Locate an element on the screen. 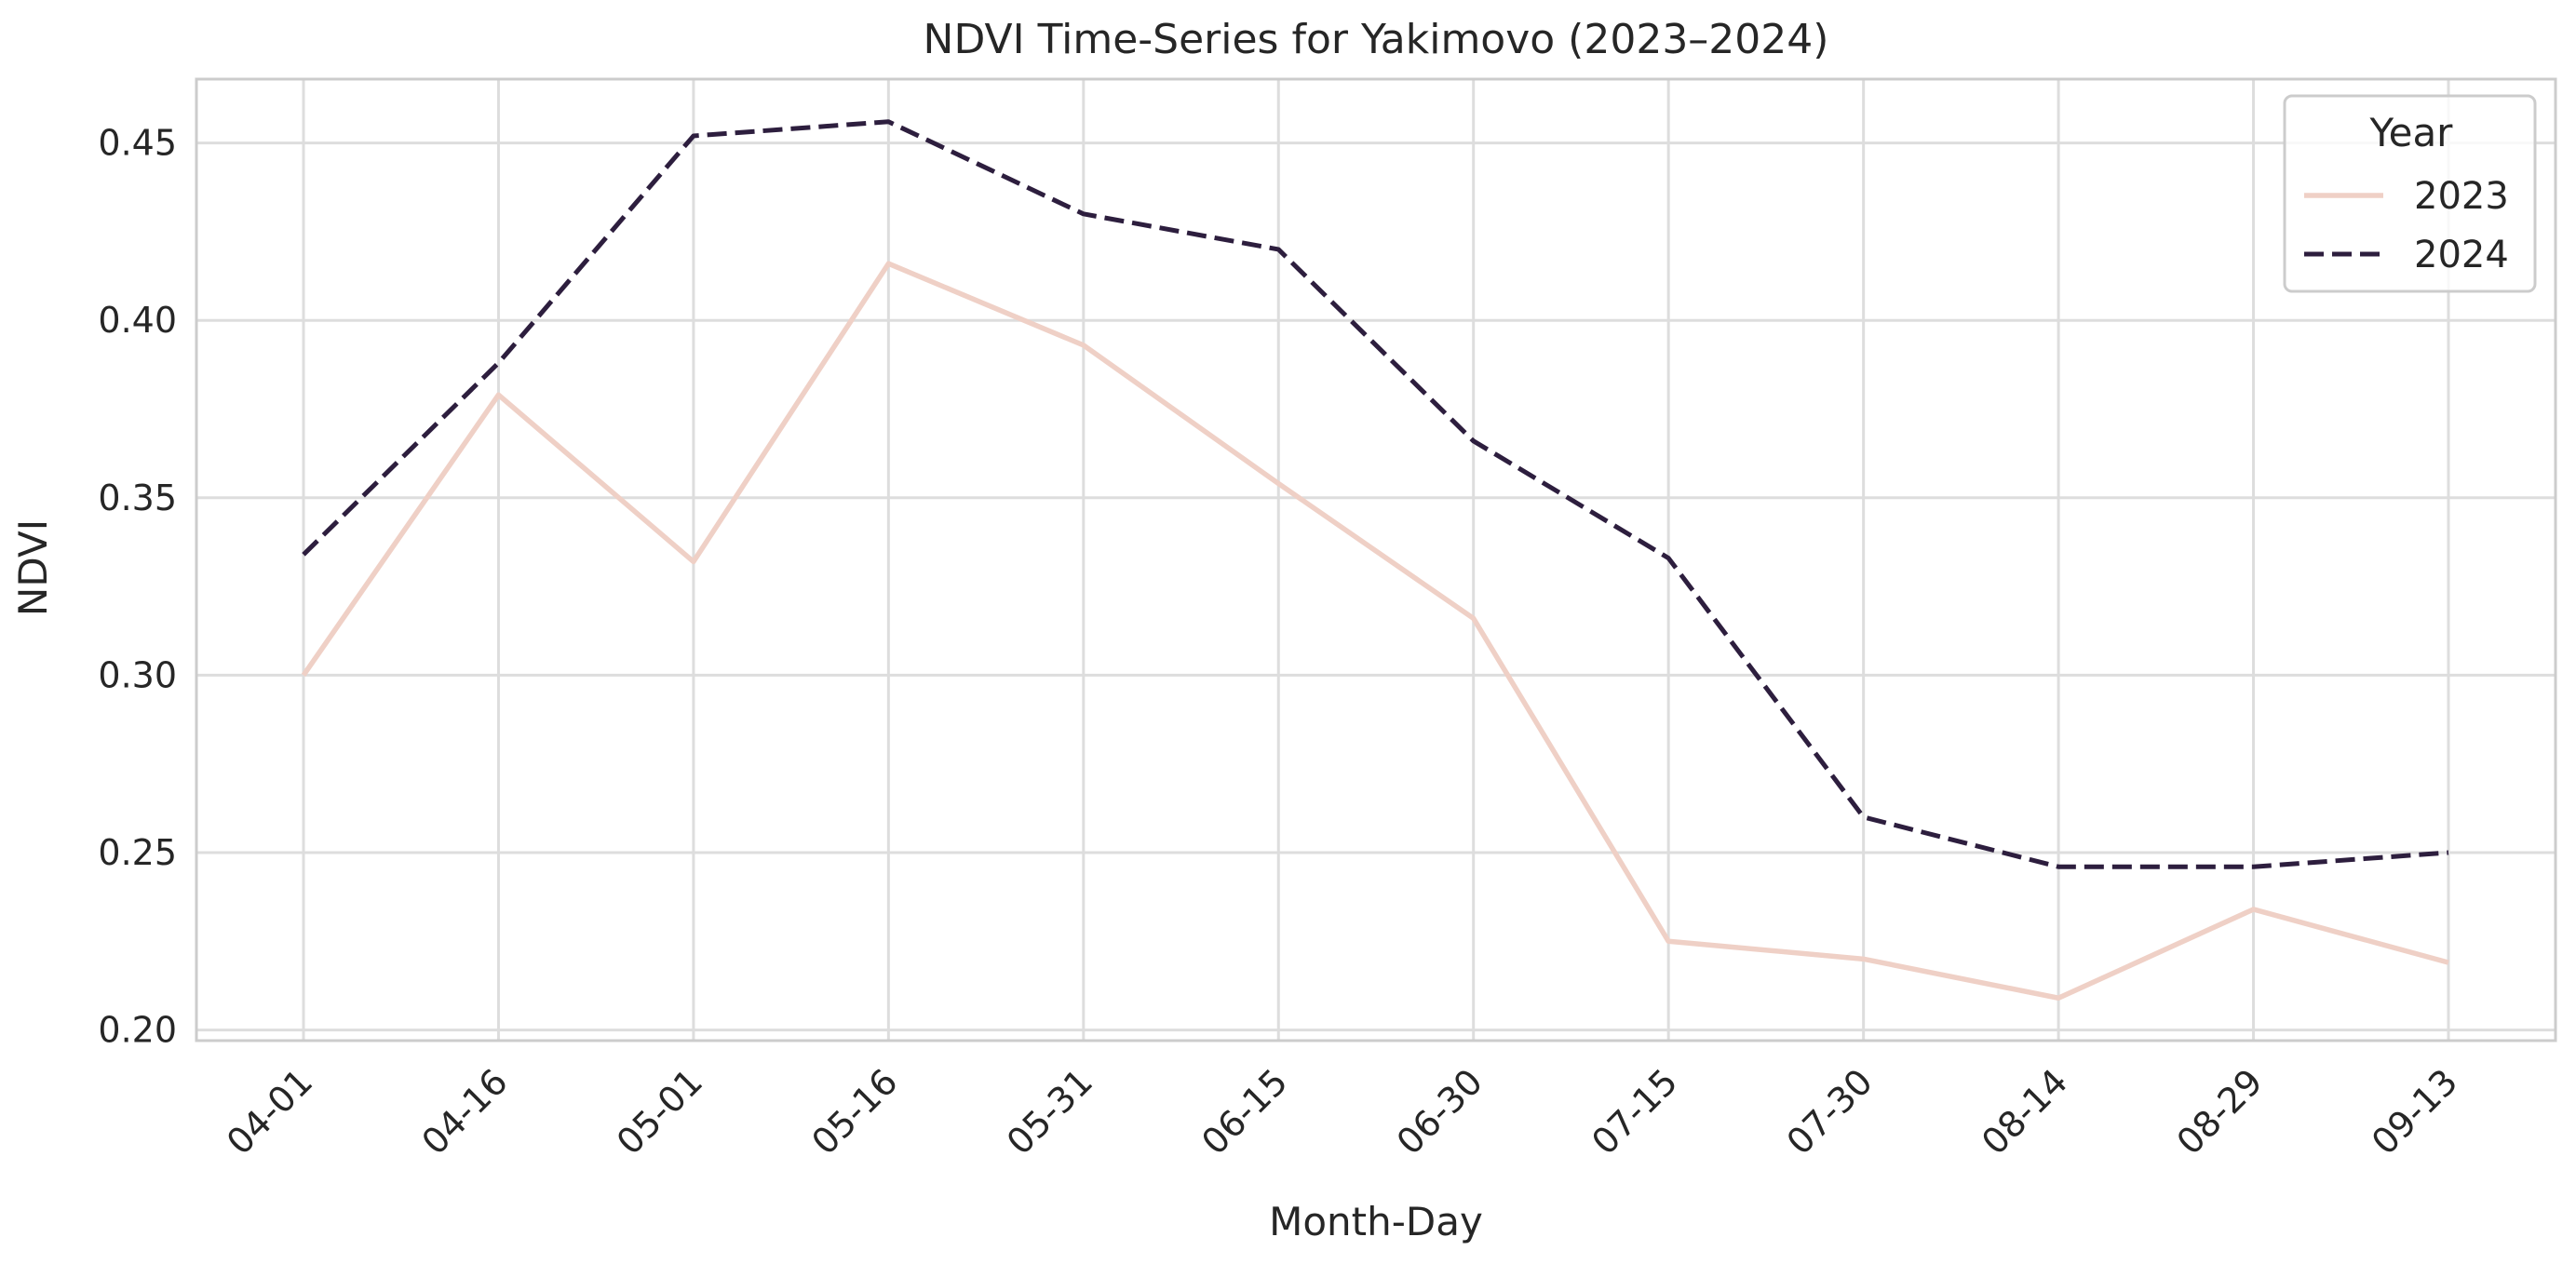  x-tick-label: 04-01 is located at coordinates (269, 1112).